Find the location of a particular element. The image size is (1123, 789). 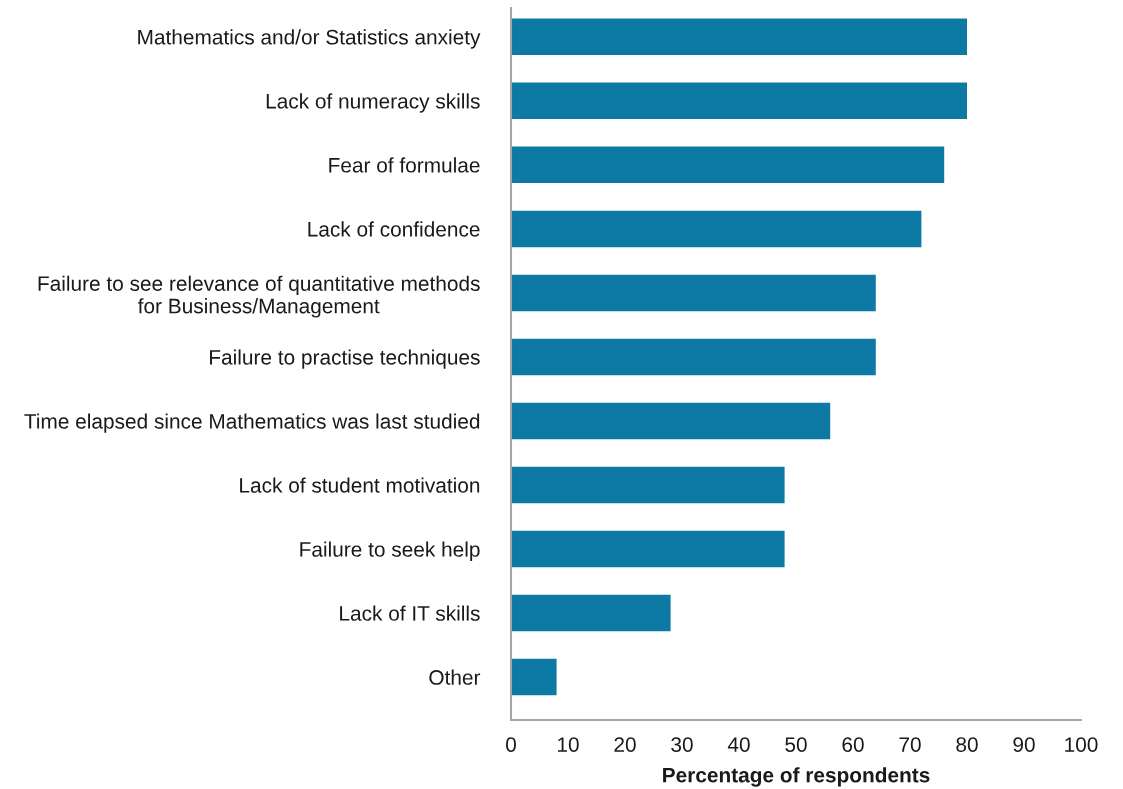

y-tick-label: Mathematics and/or Statistics anxiety is located at coordinates (309, 39).